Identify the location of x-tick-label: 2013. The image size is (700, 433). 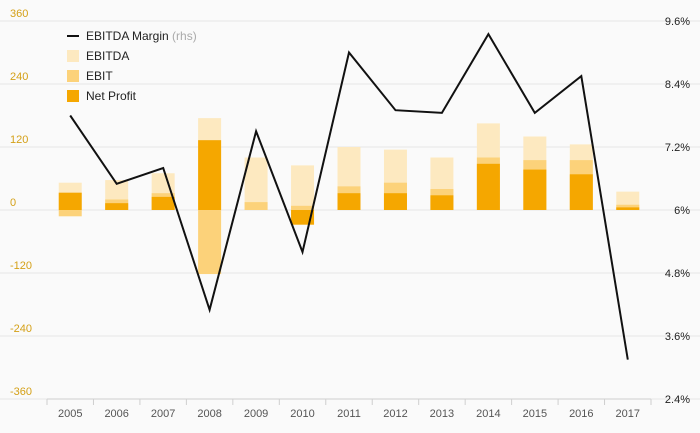
(442, 414).